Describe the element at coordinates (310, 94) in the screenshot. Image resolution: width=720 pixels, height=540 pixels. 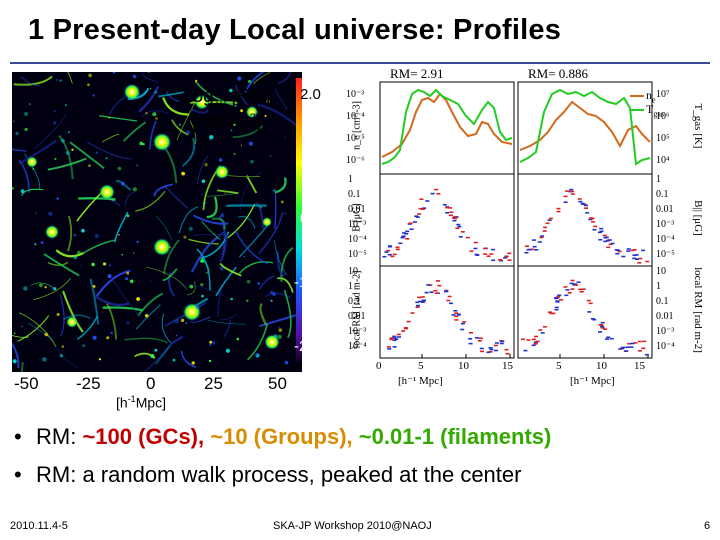
I see `cbar-tick-0: 2.0` at that location.